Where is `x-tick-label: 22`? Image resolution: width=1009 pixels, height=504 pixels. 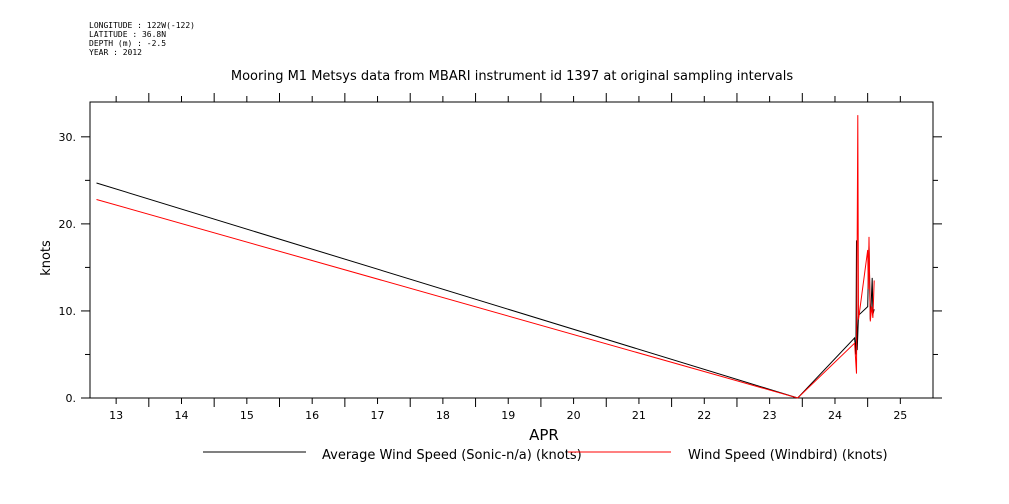
x-tick-label: 22 is located at coordinates (704, 415).